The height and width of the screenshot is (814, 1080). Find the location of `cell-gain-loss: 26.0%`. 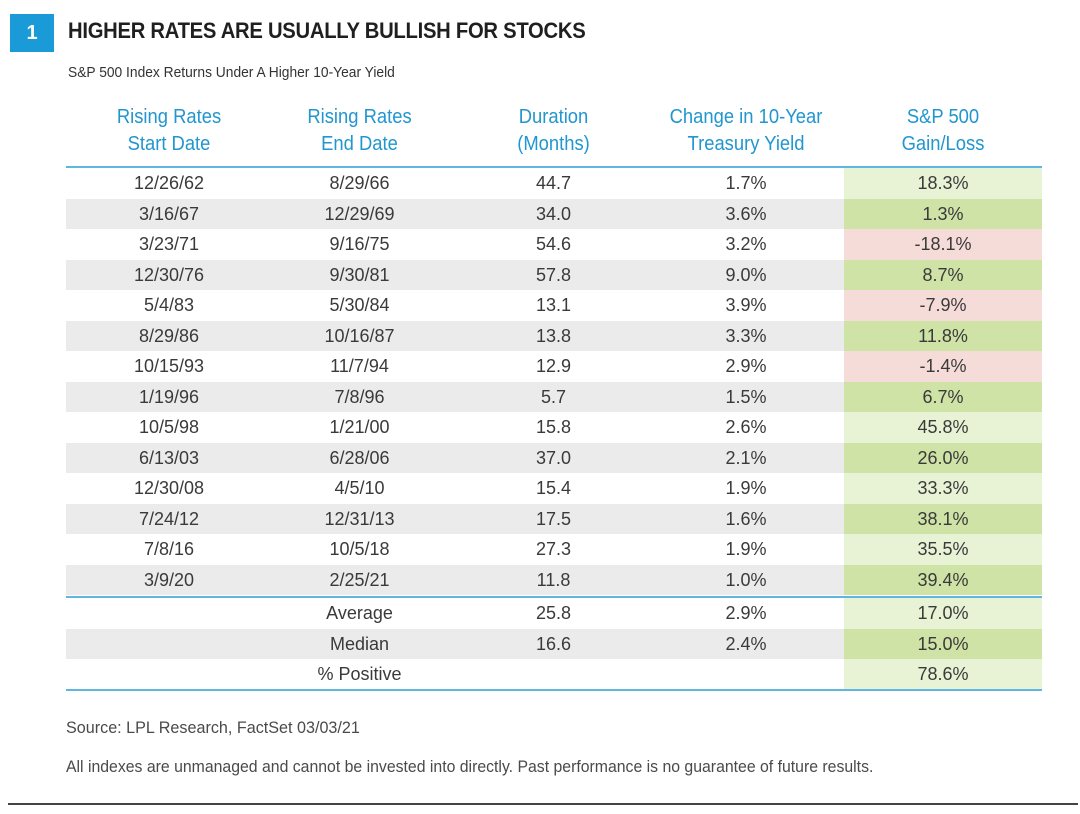

cell-gain-loss: 26.0% is located at coordinates (943, 457).